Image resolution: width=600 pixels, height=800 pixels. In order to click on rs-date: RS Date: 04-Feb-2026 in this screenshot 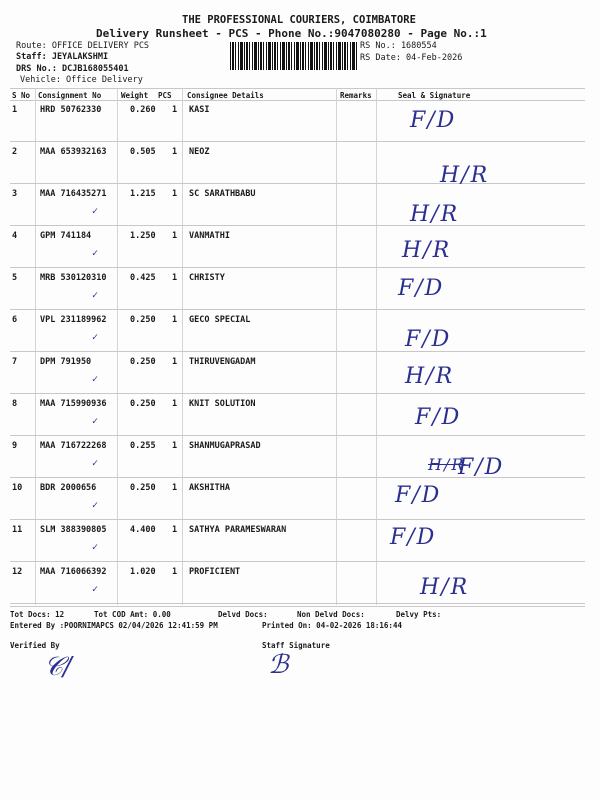, I will do `click(411, 58)`.